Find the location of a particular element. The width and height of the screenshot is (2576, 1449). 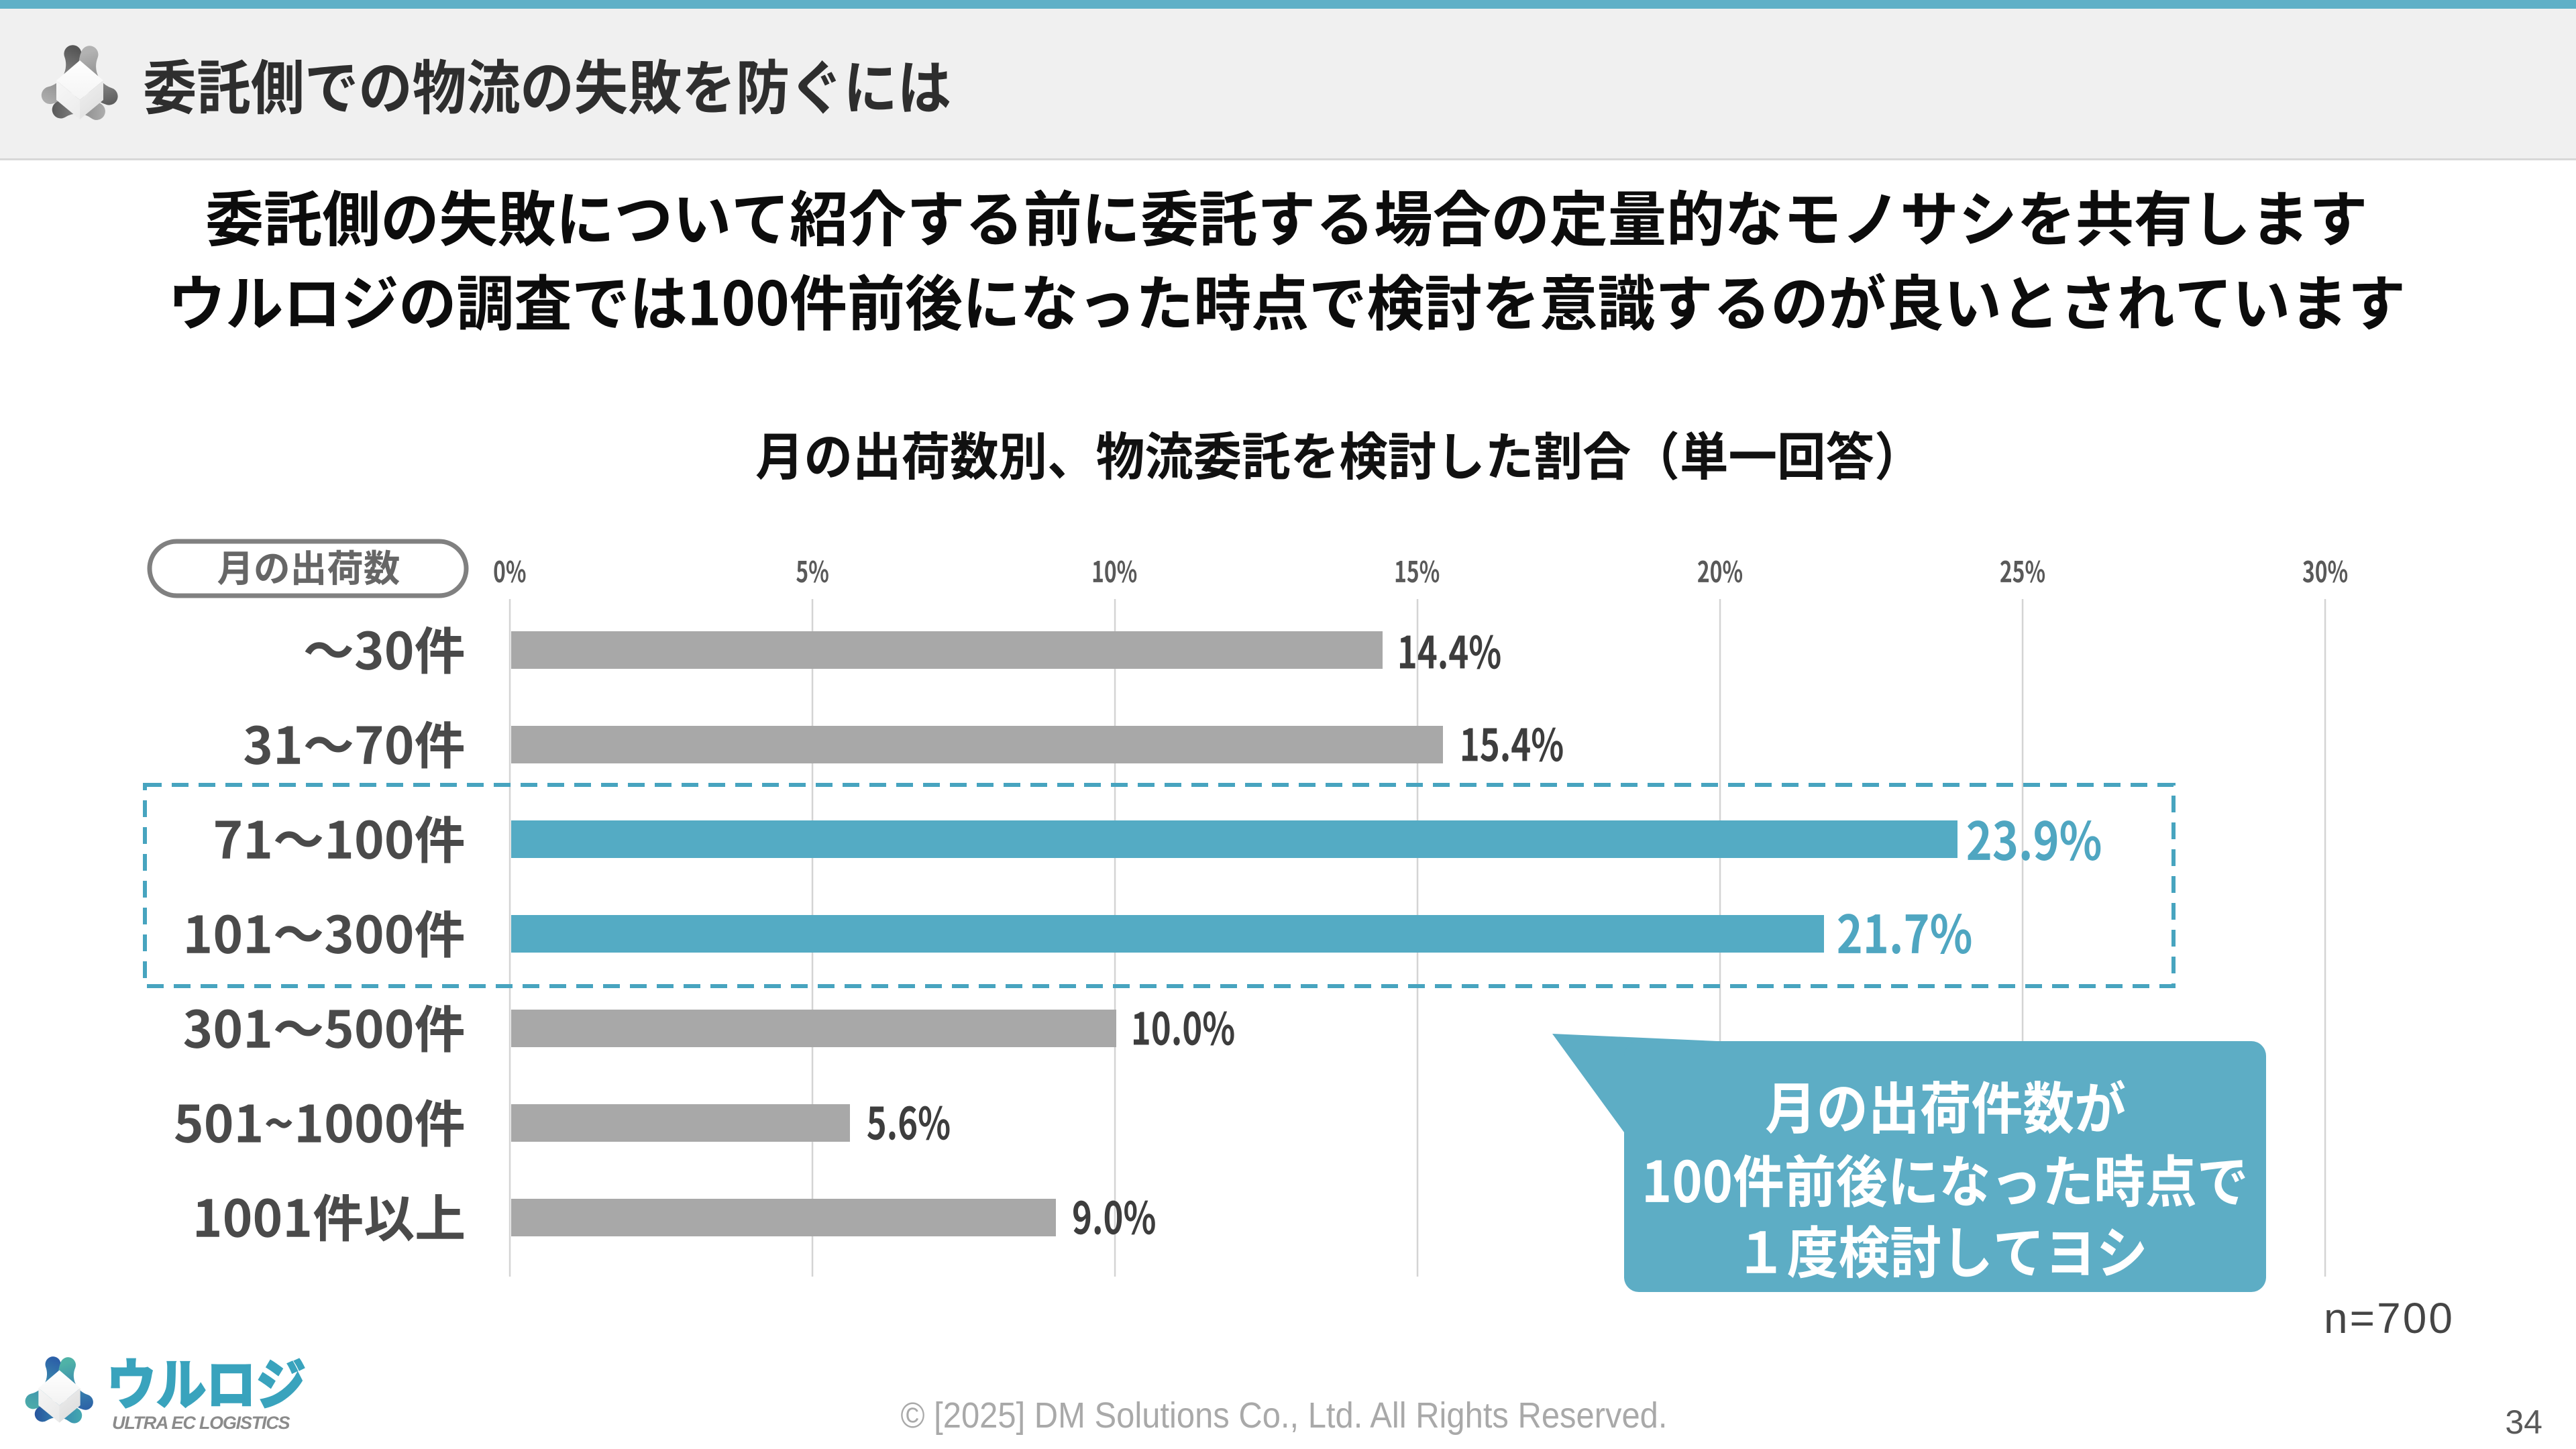

svg-text: ULTRA EC LOGISTICS is located at coordinates (202, 1423).